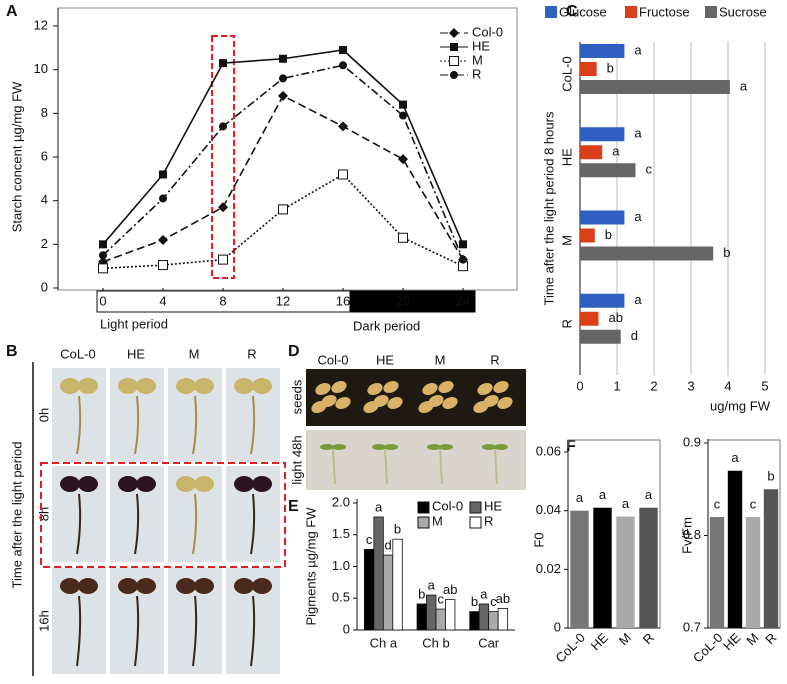 This screenshot has width=787, height=684. I want to click on legend-label: Glucose, so click(583, 11).